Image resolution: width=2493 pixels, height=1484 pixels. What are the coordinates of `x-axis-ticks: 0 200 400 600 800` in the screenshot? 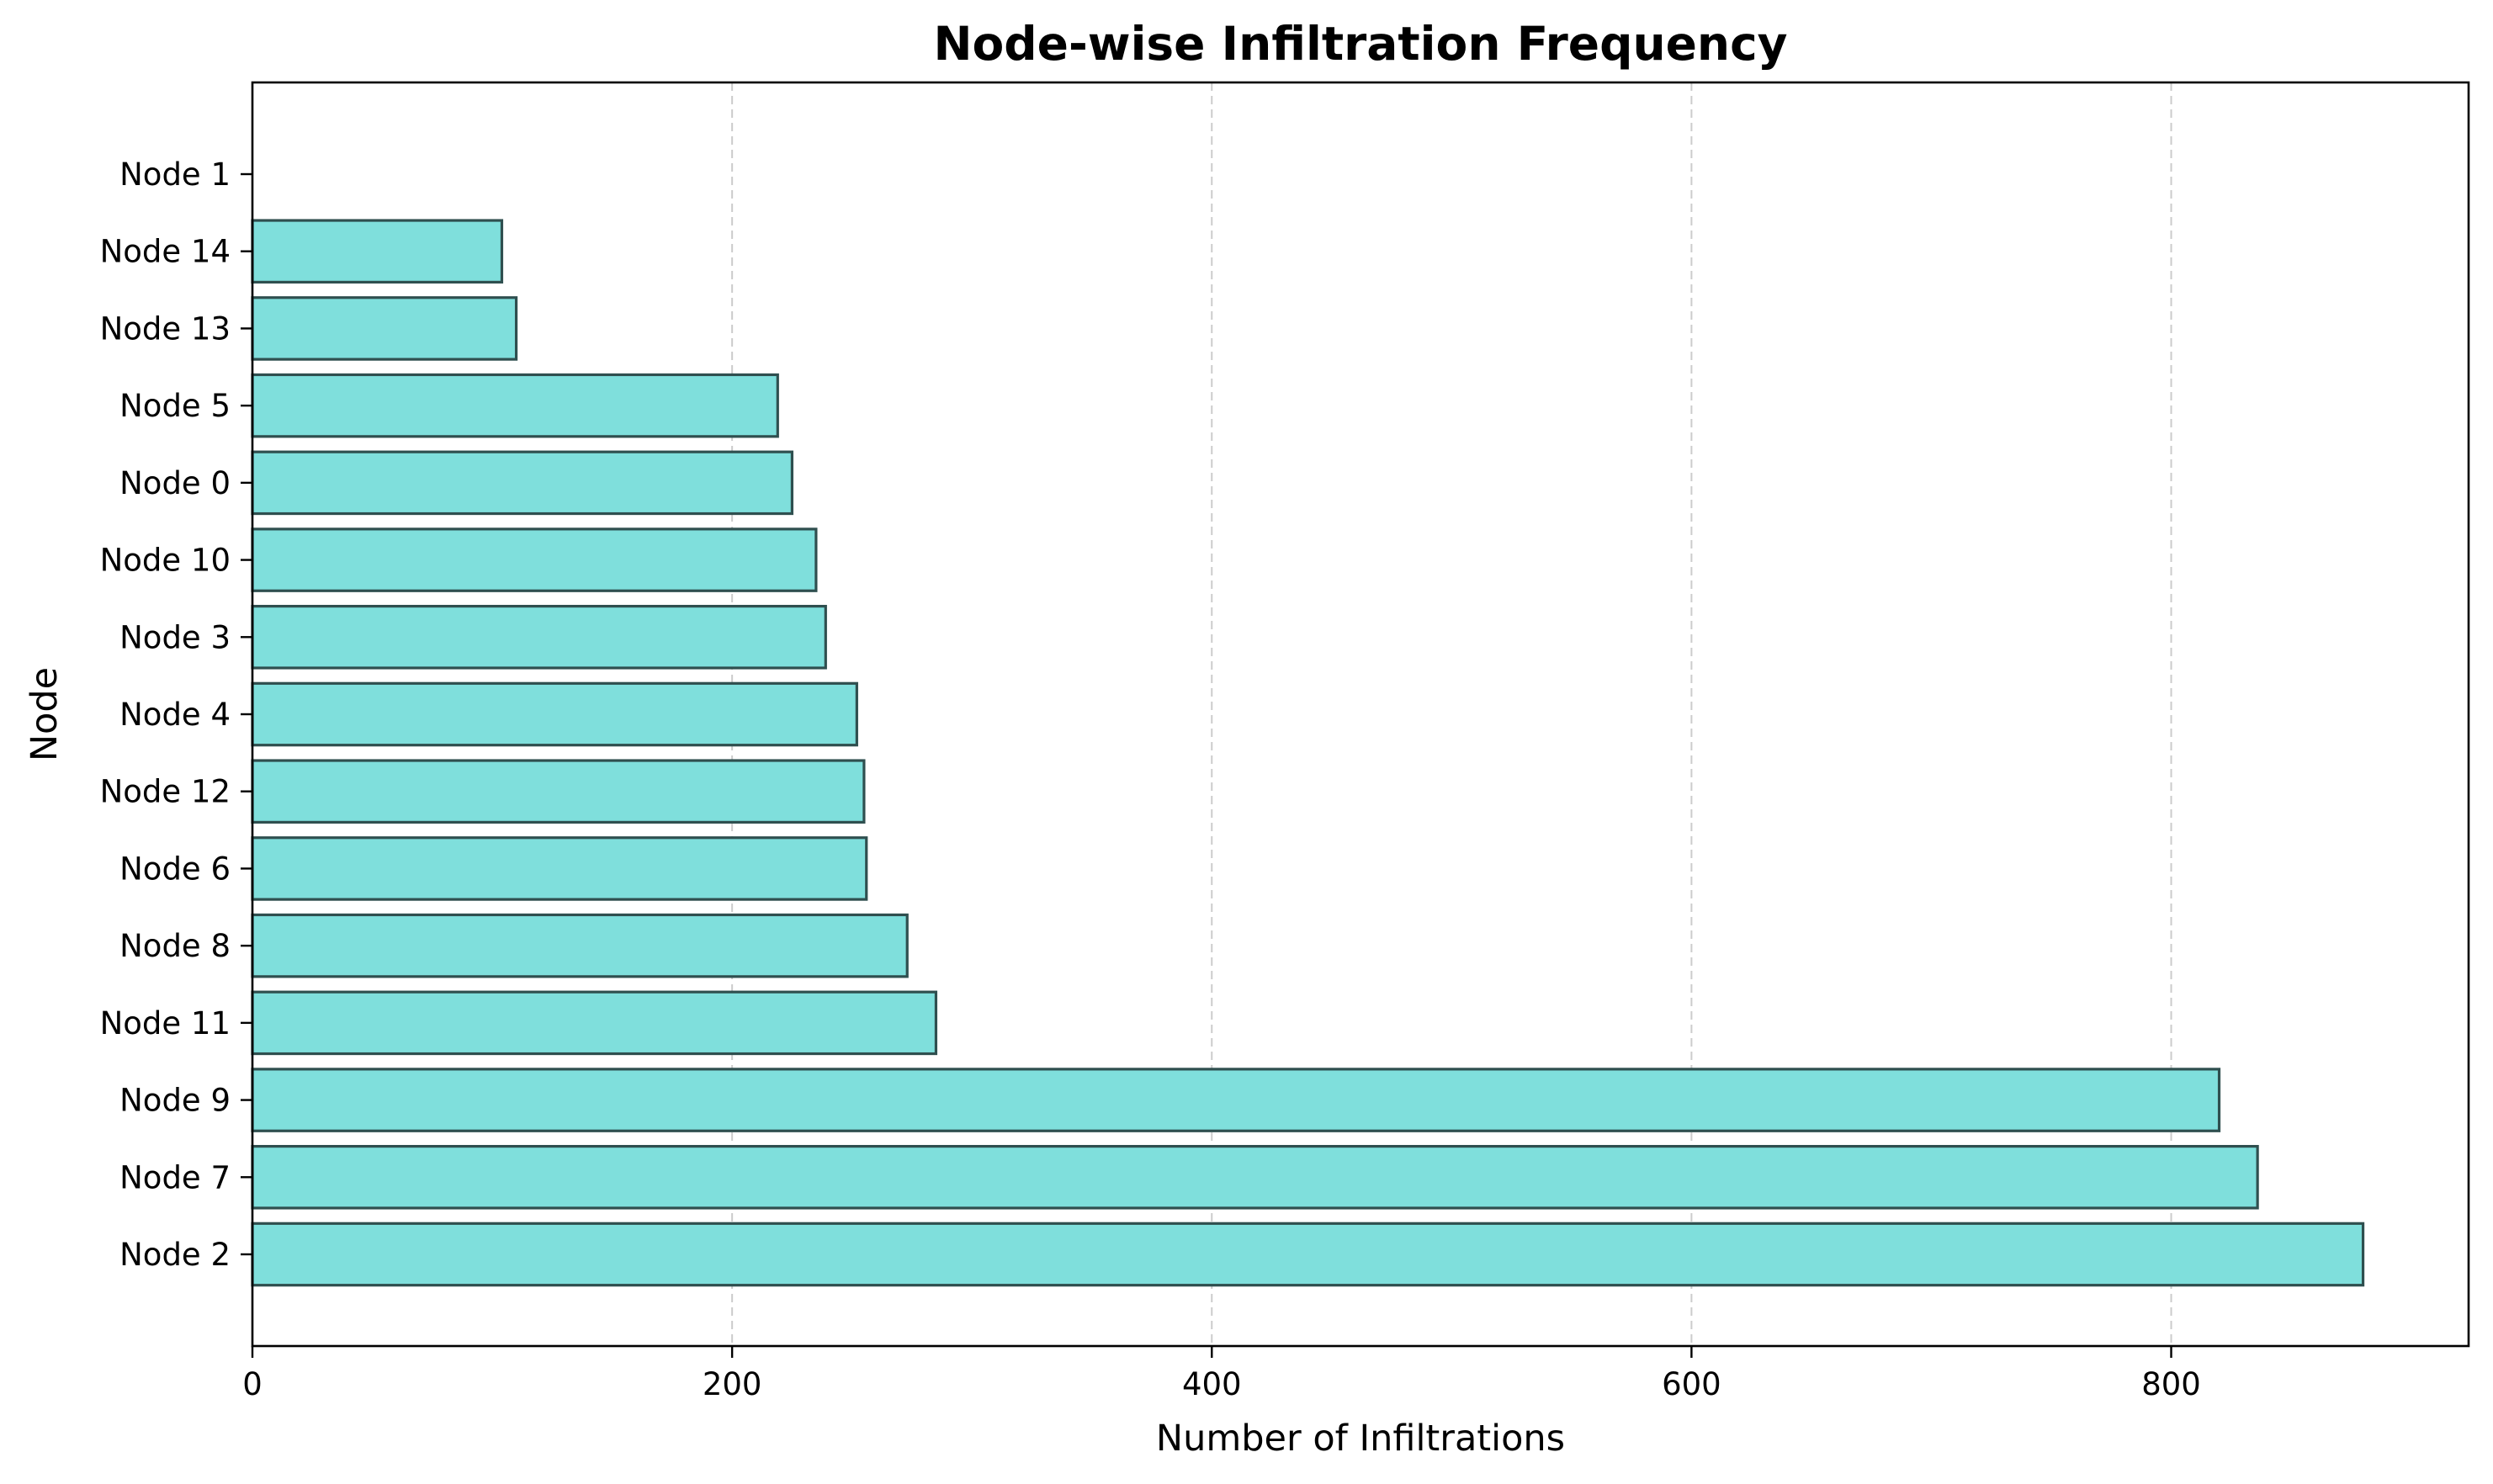 It's located at (1221, 1374).